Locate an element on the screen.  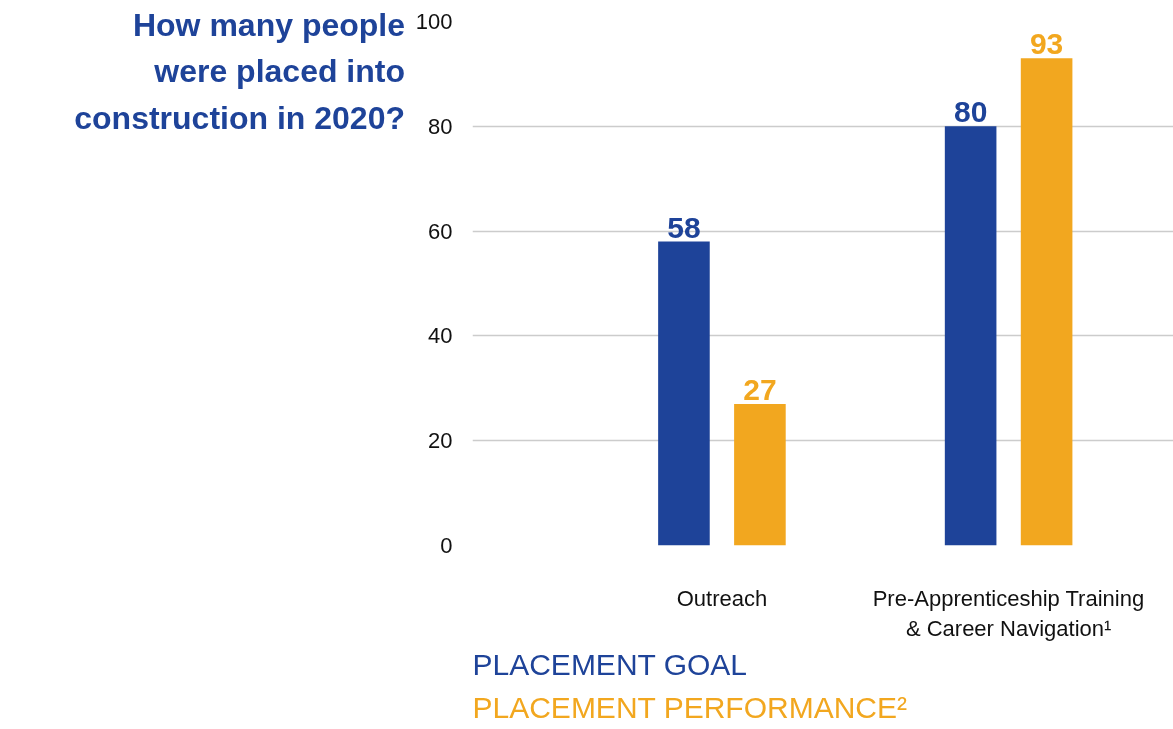
data-label: 27 is located at coordinates (760, 390).